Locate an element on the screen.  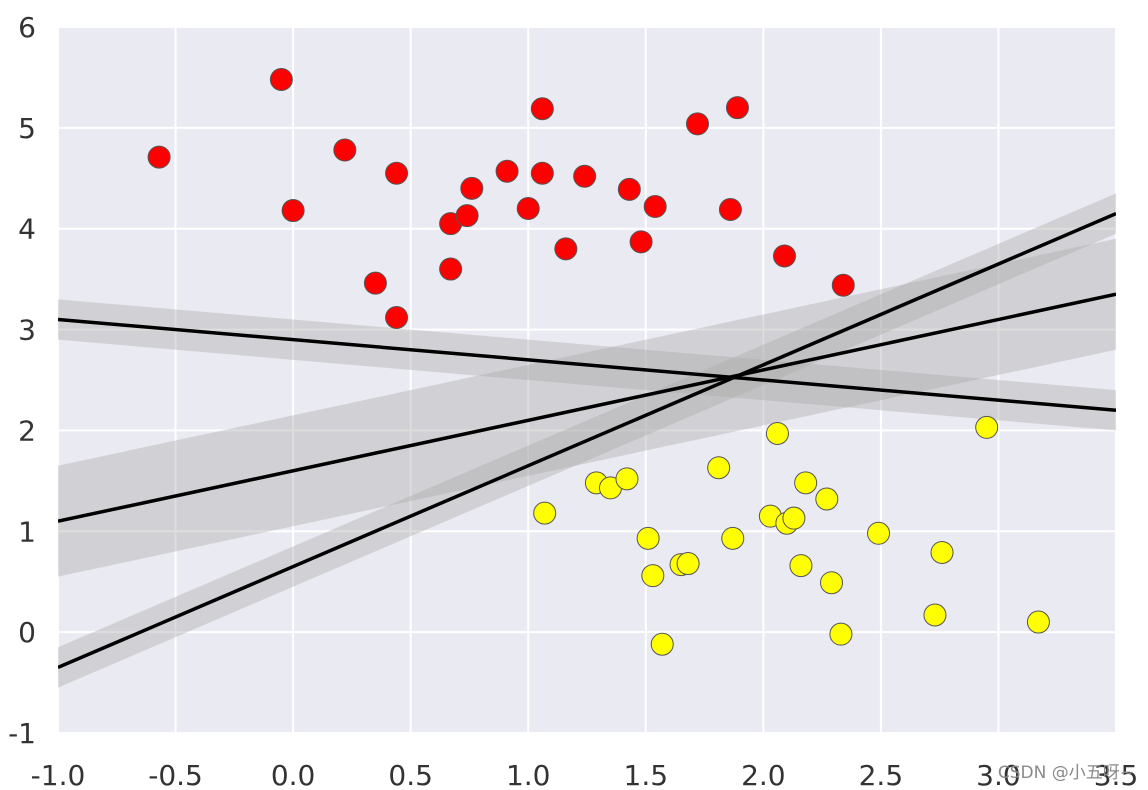
x-tick-label: -1.0 is located at coordinates (58, 774).